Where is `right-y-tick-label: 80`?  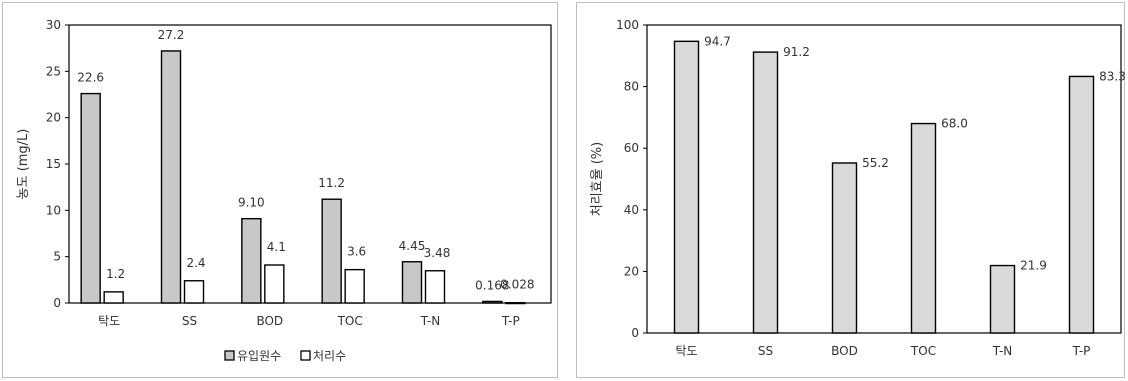
right-y-tick-label: 80 is located at coordinates (631, 87).